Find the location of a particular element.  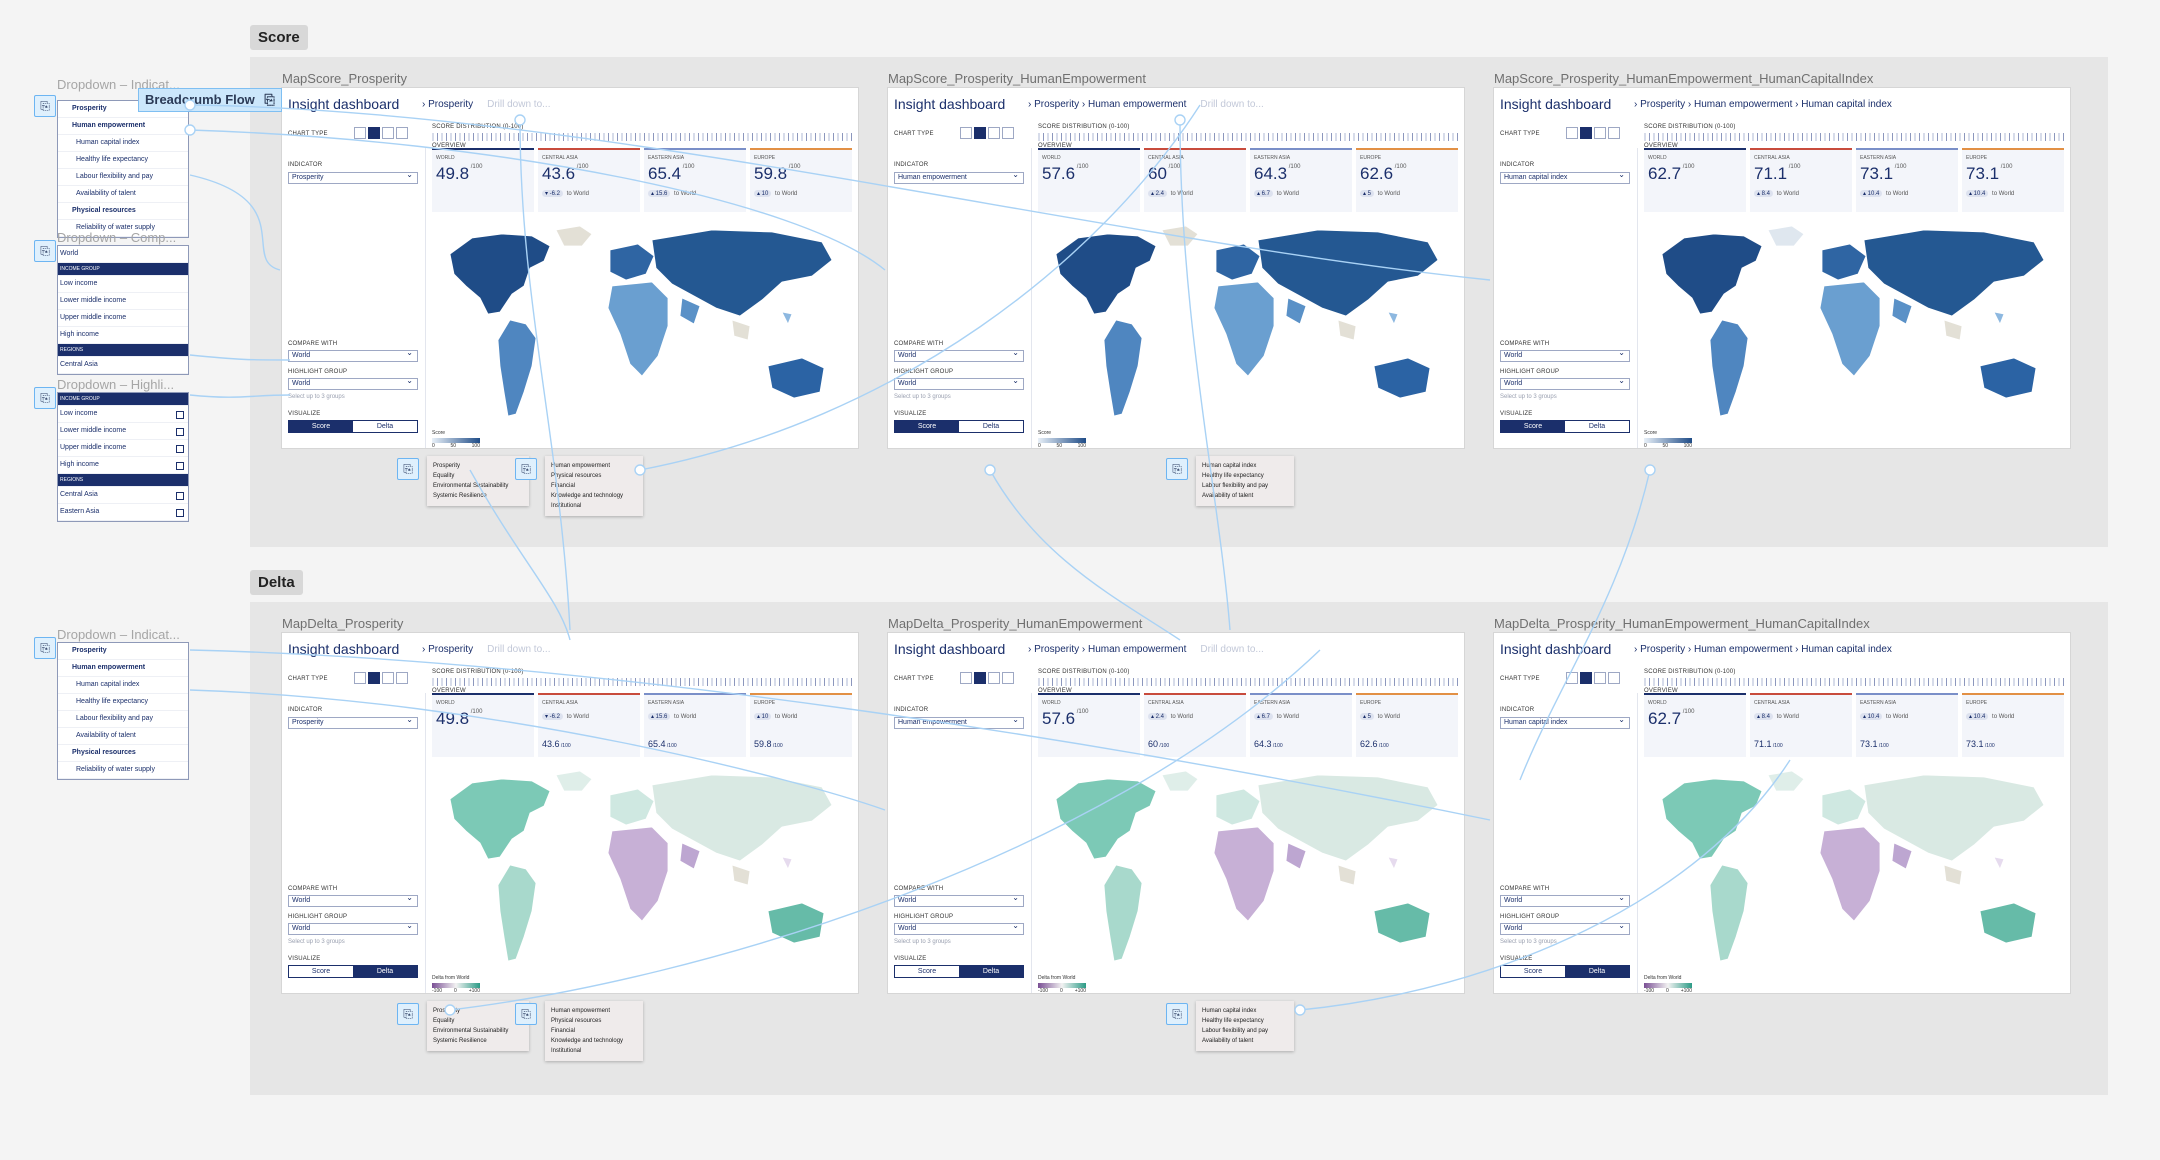

region-card: WORLD 57.6 /100 is located at coordinates (1089, 725).